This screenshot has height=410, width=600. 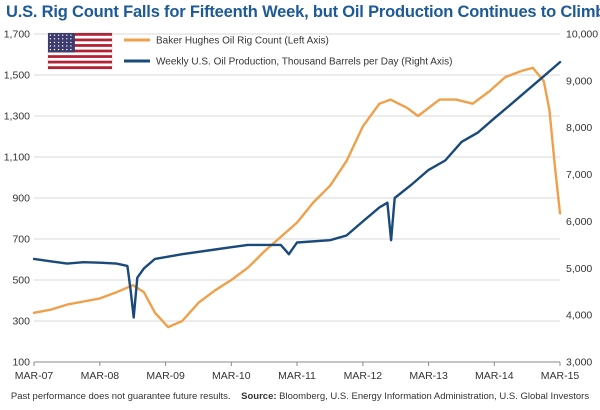 What do you see at coordinates (579, 269) in the screenshot?
I see `right-axis-tick-label: 5,000` at bounding box center [579, 269].